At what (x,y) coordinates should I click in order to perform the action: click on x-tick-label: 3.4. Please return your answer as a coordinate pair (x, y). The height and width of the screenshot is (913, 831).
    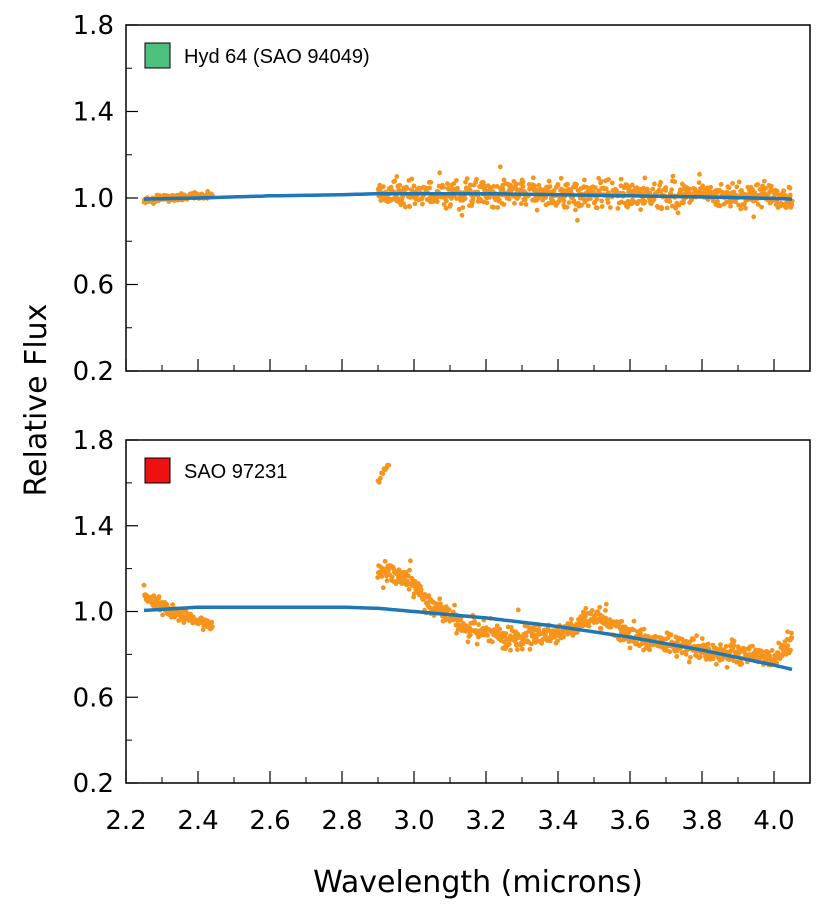
    Looking at the image, I should click on (557, 821).